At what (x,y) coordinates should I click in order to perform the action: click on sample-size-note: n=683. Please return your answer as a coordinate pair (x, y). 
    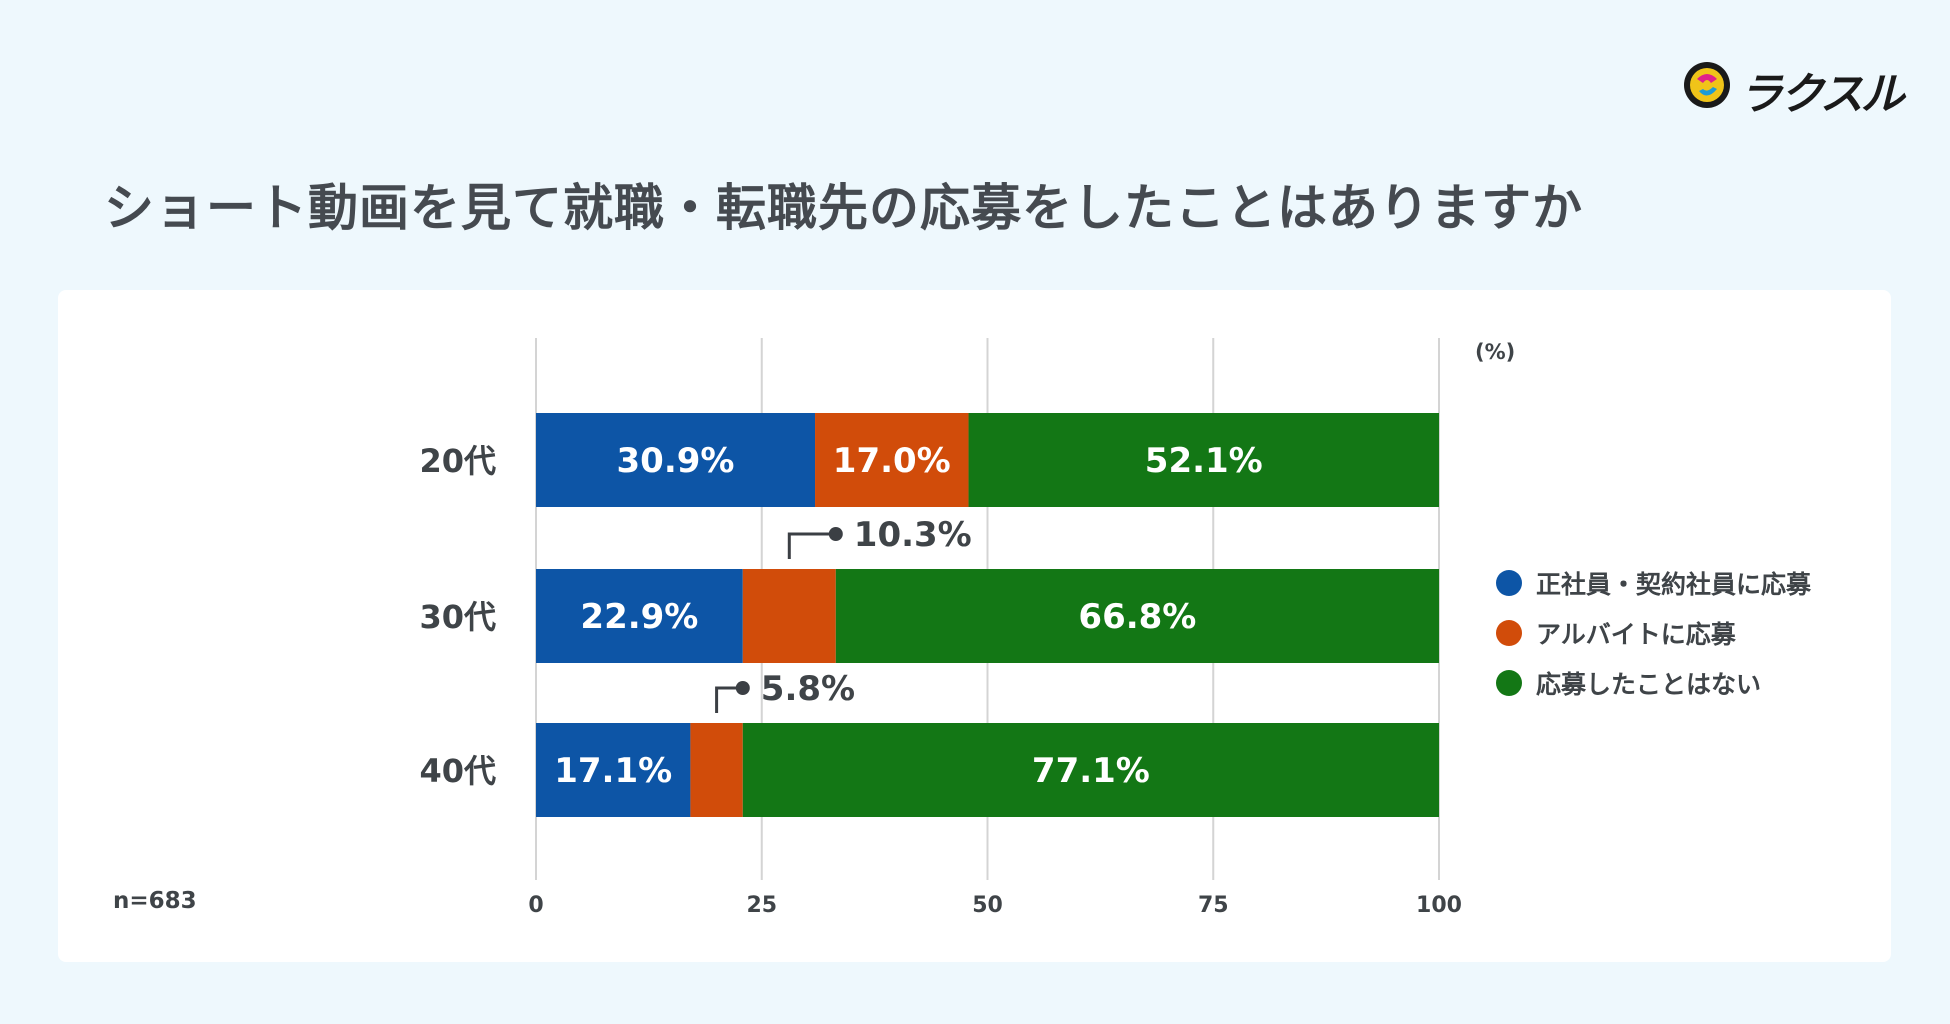
    Looking at the image, I should click on (155, 901).